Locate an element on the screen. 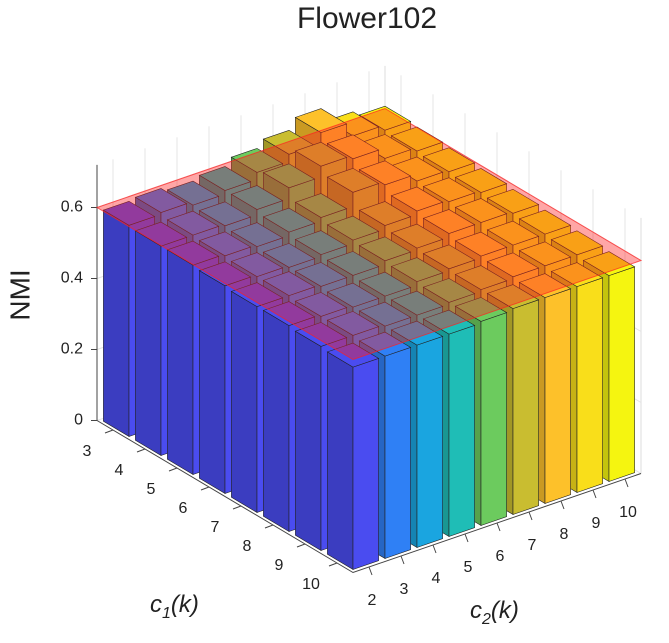 Image resolution: width=669 pixels, height=643 pixels. y-label-rest: (k) is located at coordinates (505, 610).